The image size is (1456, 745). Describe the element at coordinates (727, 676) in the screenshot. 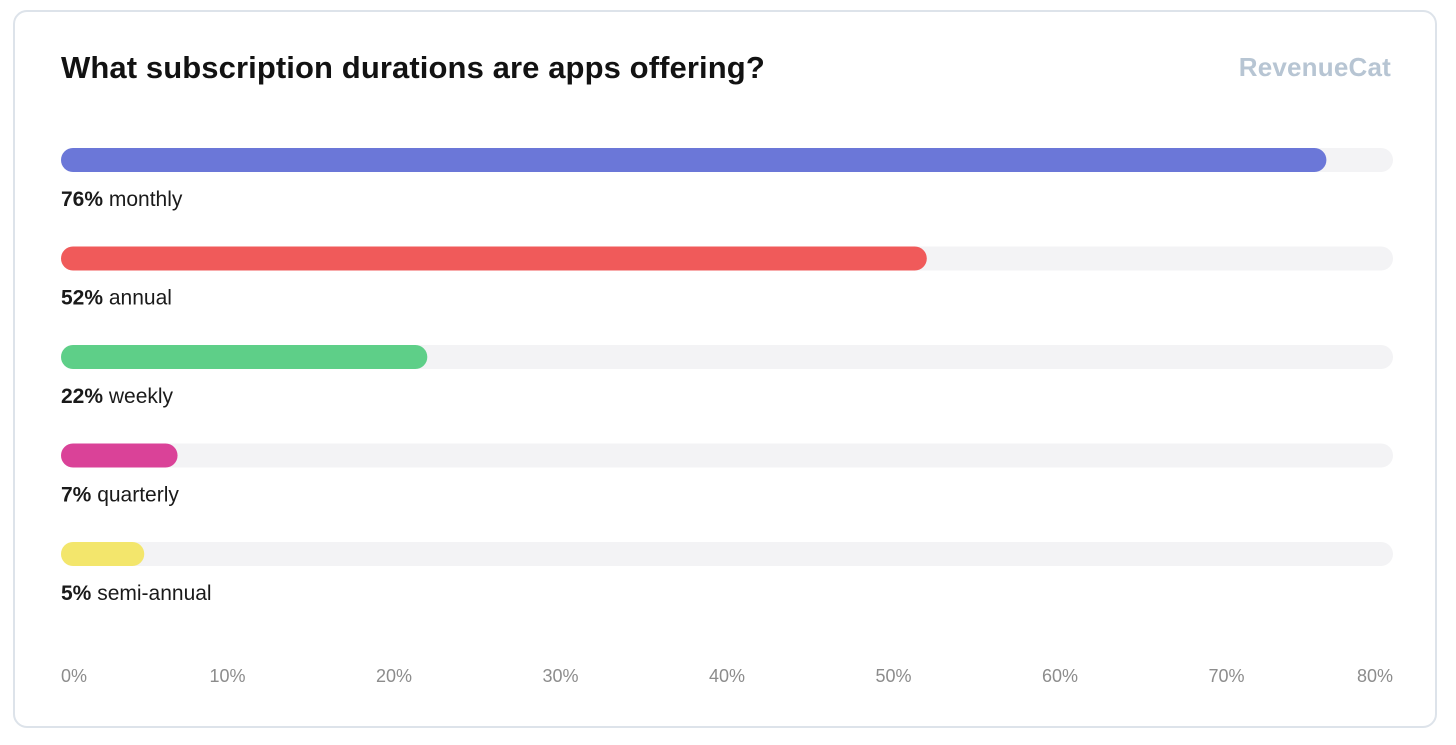

I see `x-tick-label: 40%` at that location.